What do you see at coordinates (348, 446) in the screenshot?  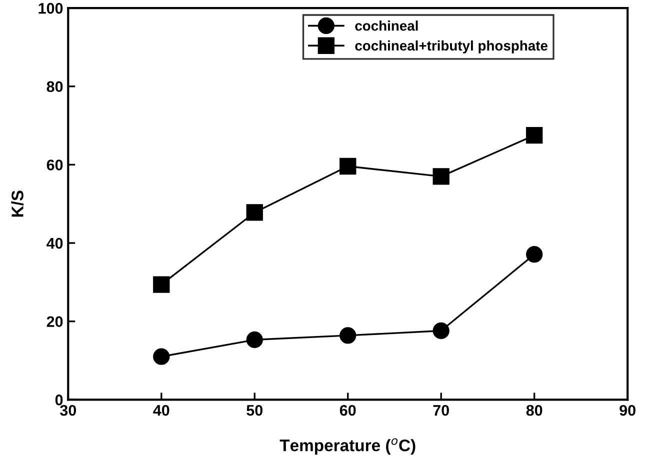 I see `x-axis-title: Temperature ($^{o}$C)` at bounding box center [348, 446].